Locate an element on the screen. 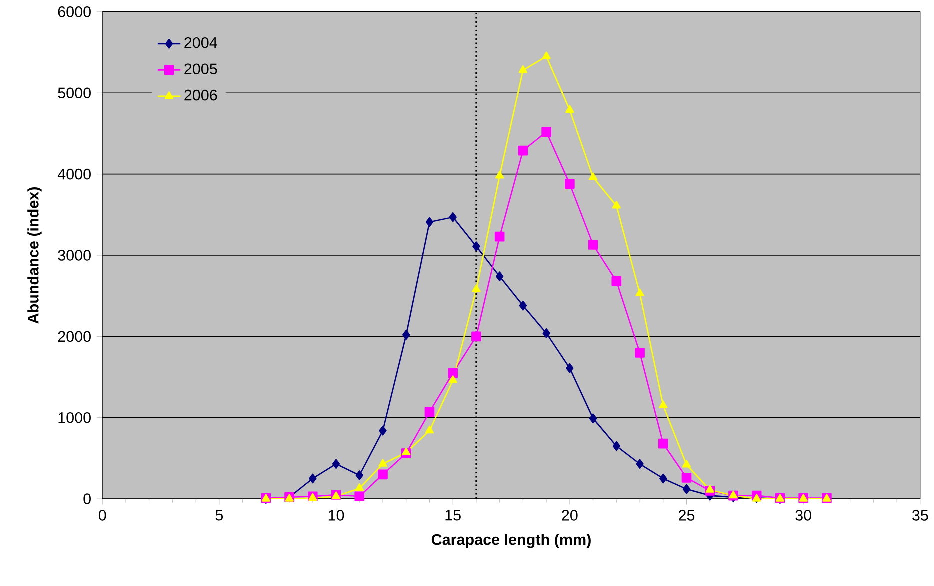  x-tick-label: 0 is located at coordinates (102, 516).